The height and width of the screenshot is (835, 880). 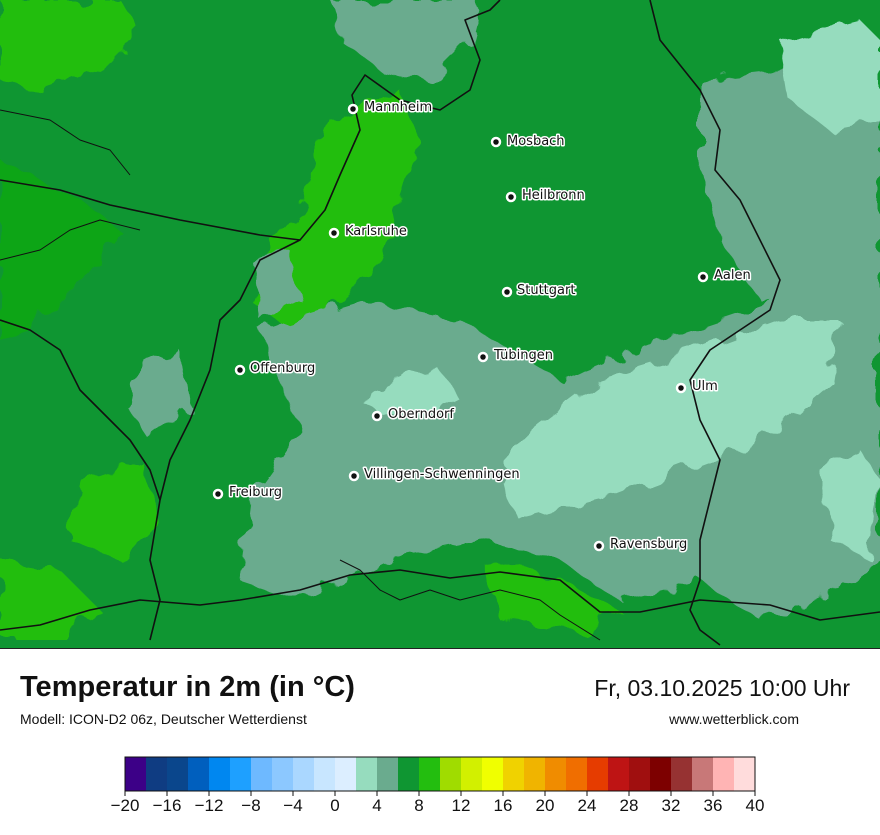 I want to click on city-heilbronn: Heilbronn, so click(x=545, y=196).